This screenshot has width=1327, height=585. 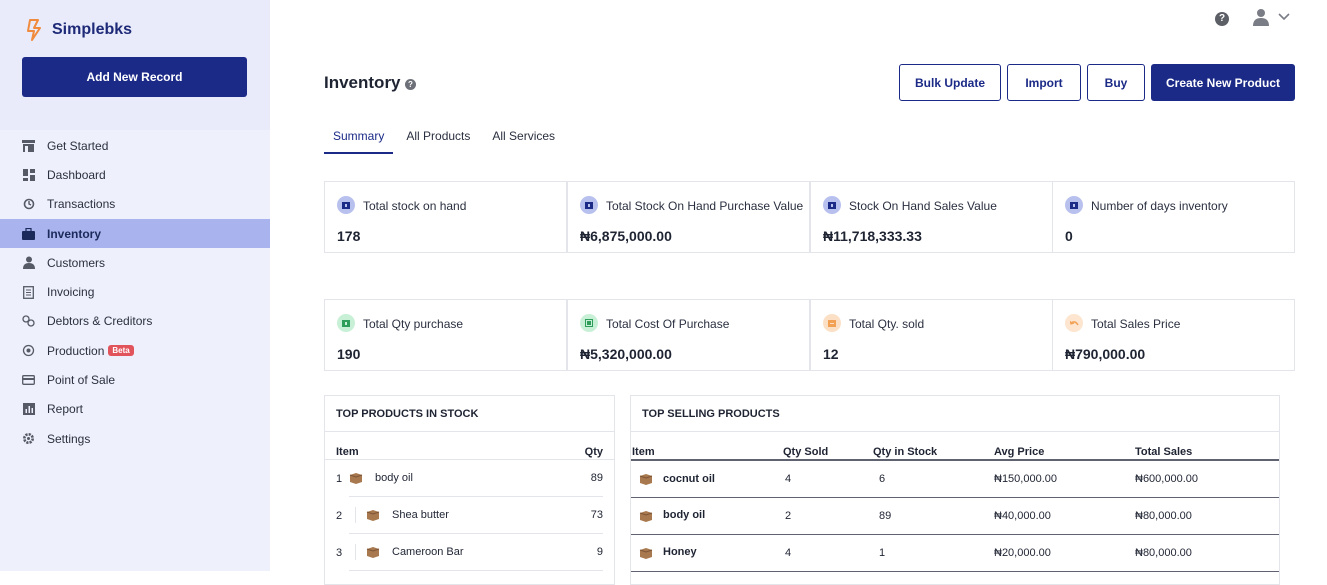 I want to click on tab-summary: Summary, so click(x=359, y=138).